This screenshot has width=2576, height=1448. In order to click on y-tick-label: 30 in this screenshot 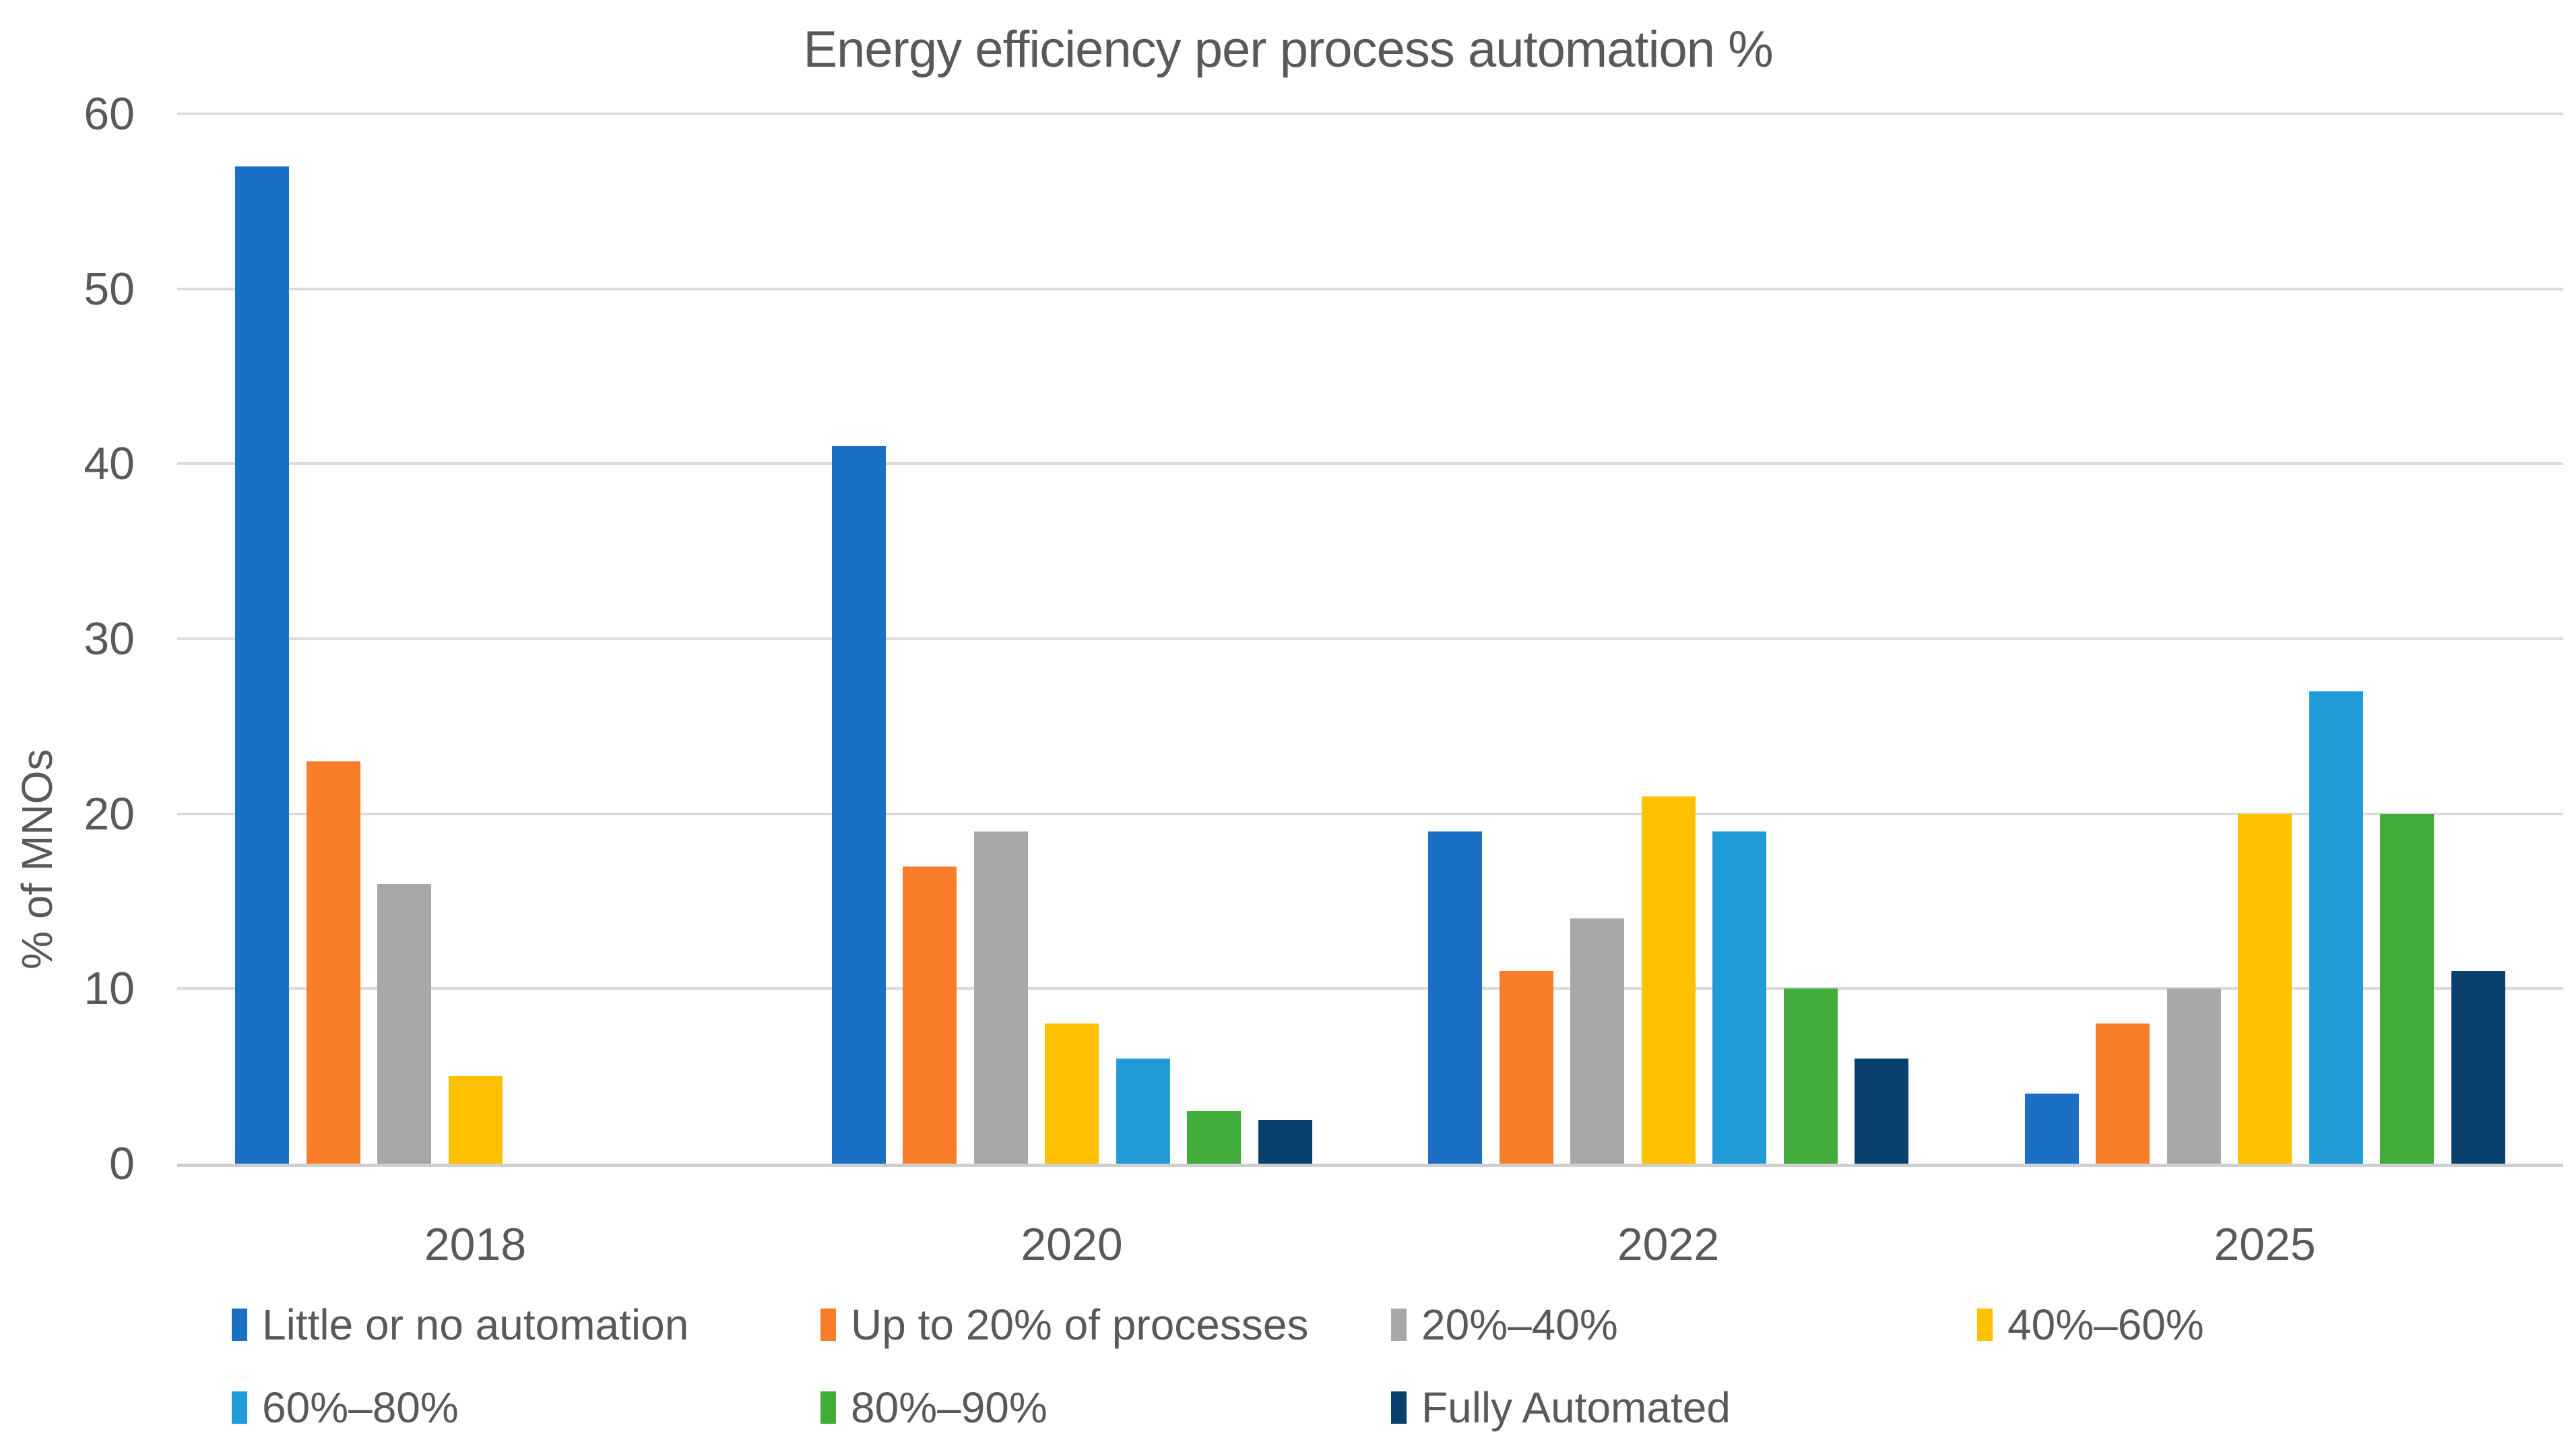, I will do `click(110, 638)`.